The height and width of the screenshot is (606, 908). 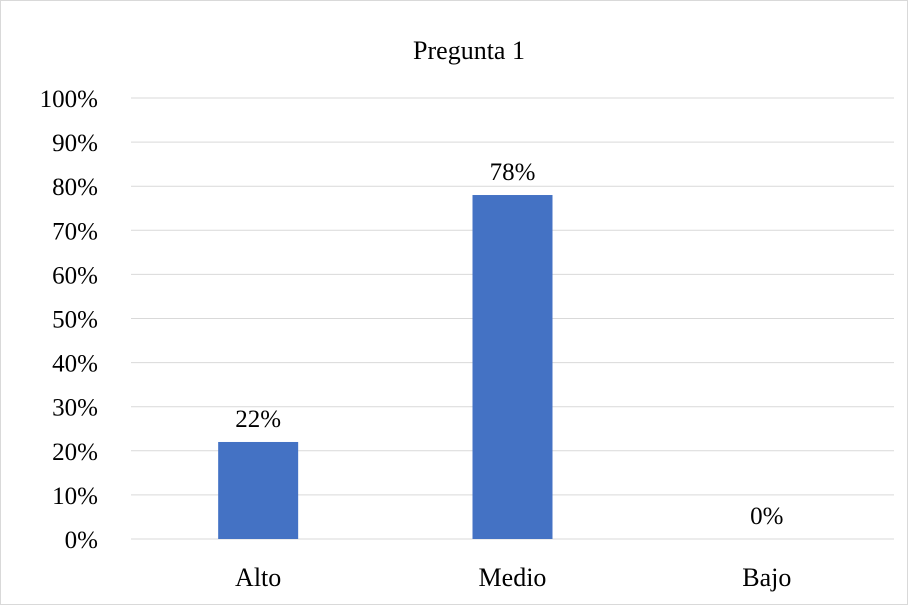 I want to click on x-tick-label-medio: Medio, so click(x=513, y=577).